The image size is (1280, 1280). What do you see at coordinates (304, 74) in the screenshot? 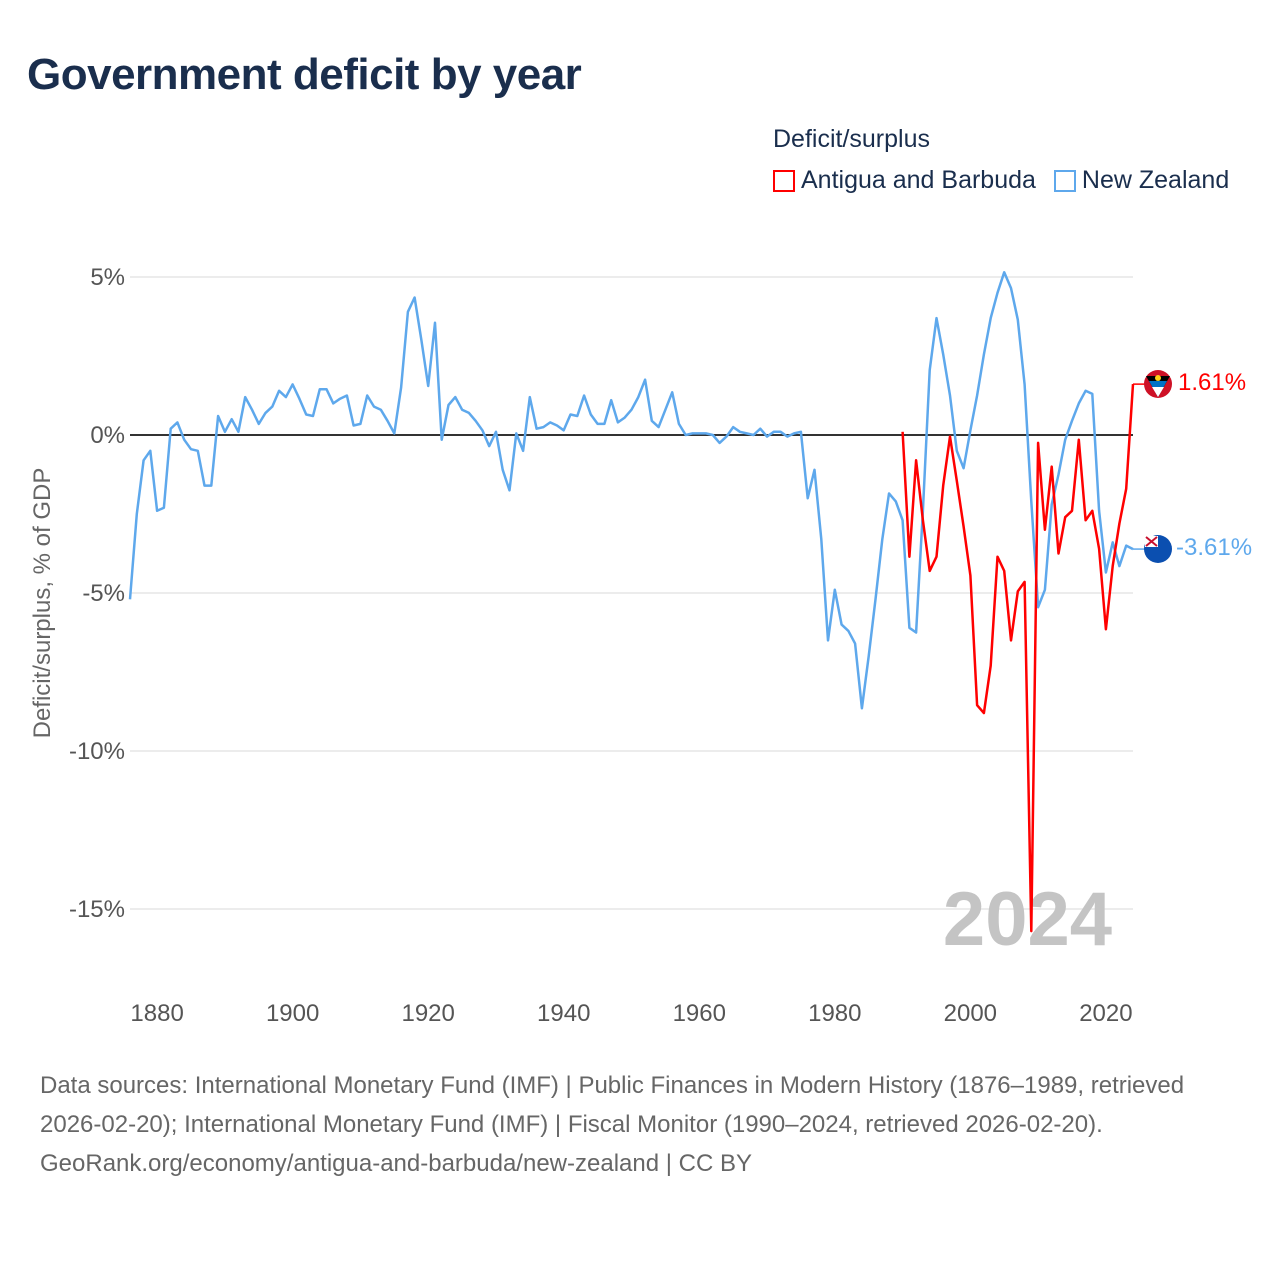
I see `page-title: Government deficit by year` at bounding box center [304, 74].